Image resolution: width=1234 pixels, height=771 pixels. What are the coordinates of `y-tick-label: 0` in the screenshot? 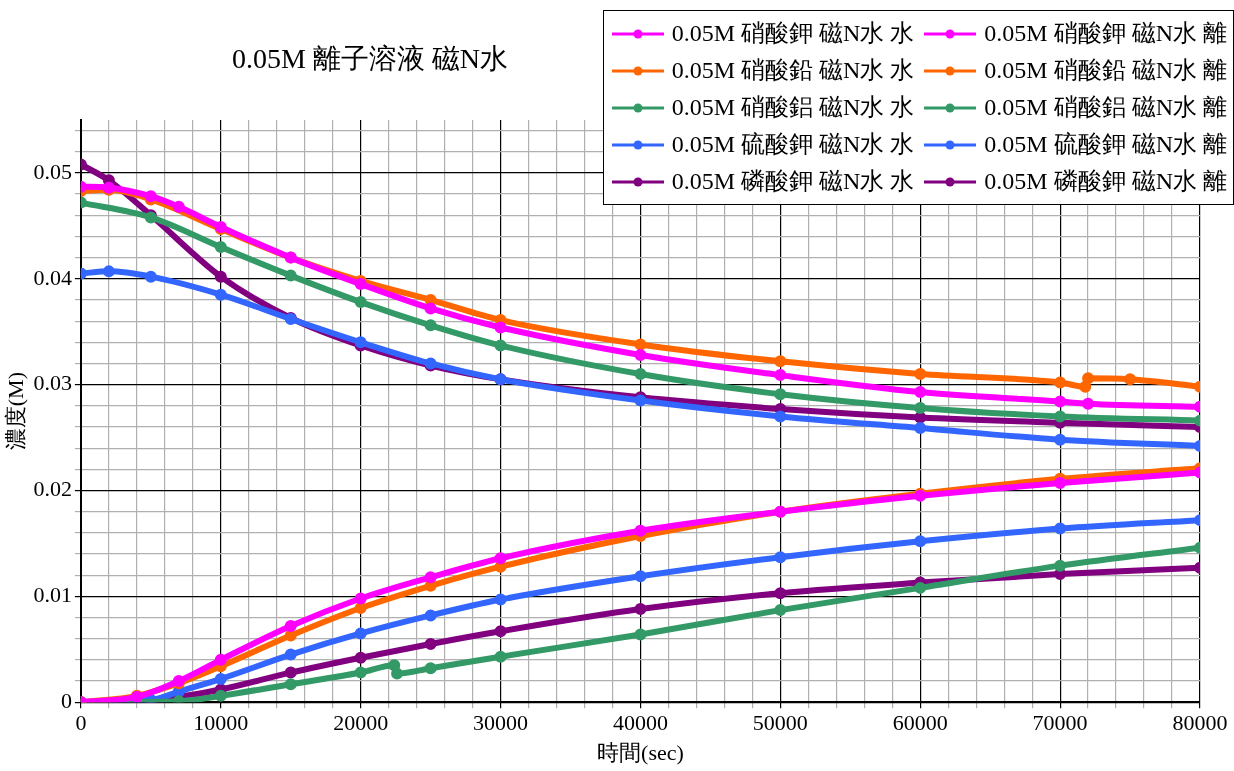 It's located at (66, 700).